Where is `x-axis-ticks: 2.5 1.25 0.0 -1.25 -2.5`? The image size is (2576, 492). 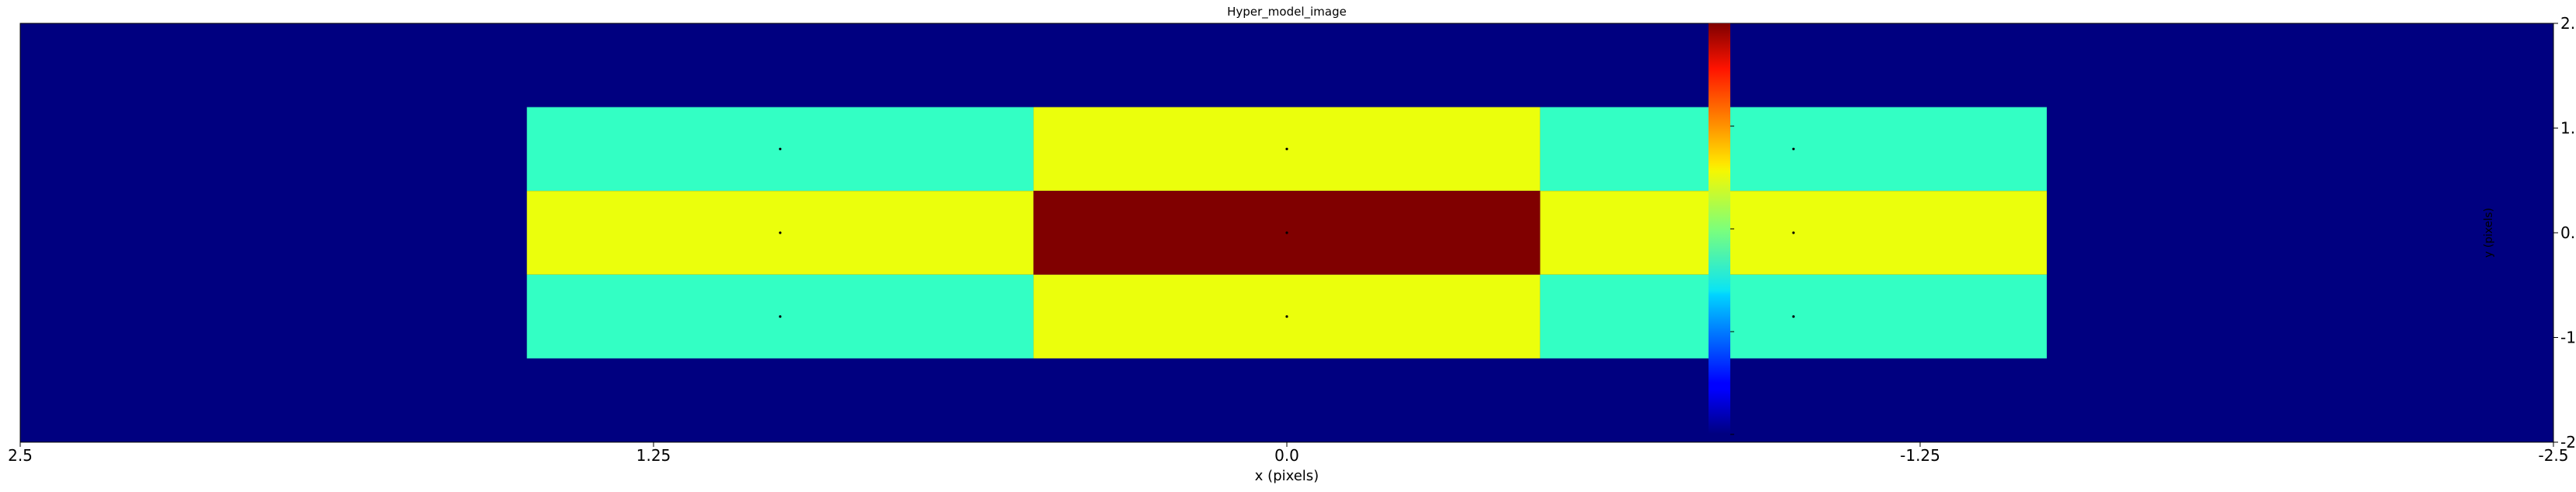 x-axis-ticks: 2.5 1.25 0.0 -1.25 -2.5 is located at coordinates (1288, 454).